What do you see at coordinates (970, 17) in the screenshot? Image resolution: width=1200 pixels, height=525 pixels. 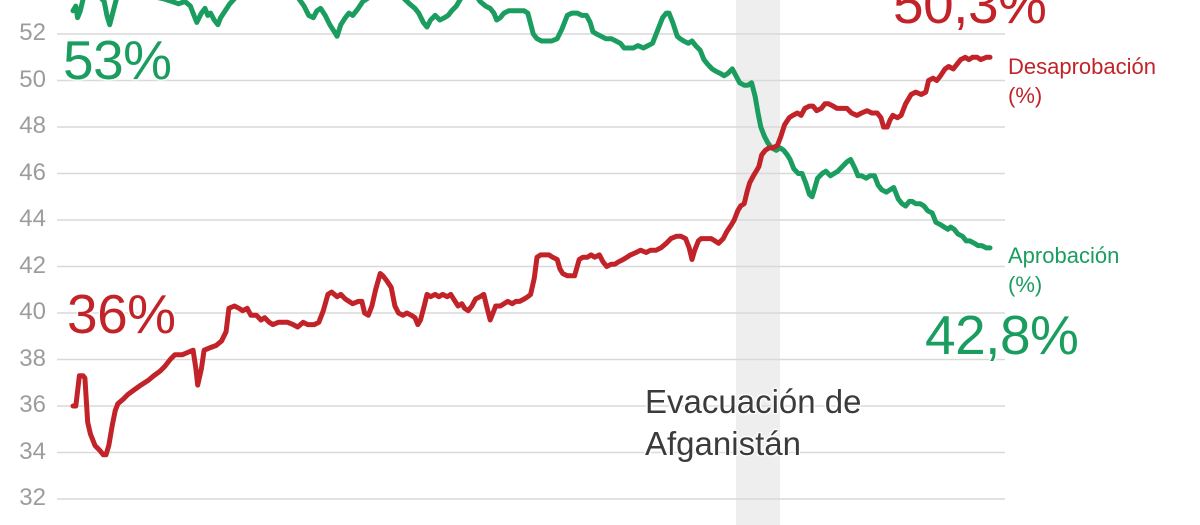 I see `disapproval-end-value: 50,3%` at bounding box center [970, 17].